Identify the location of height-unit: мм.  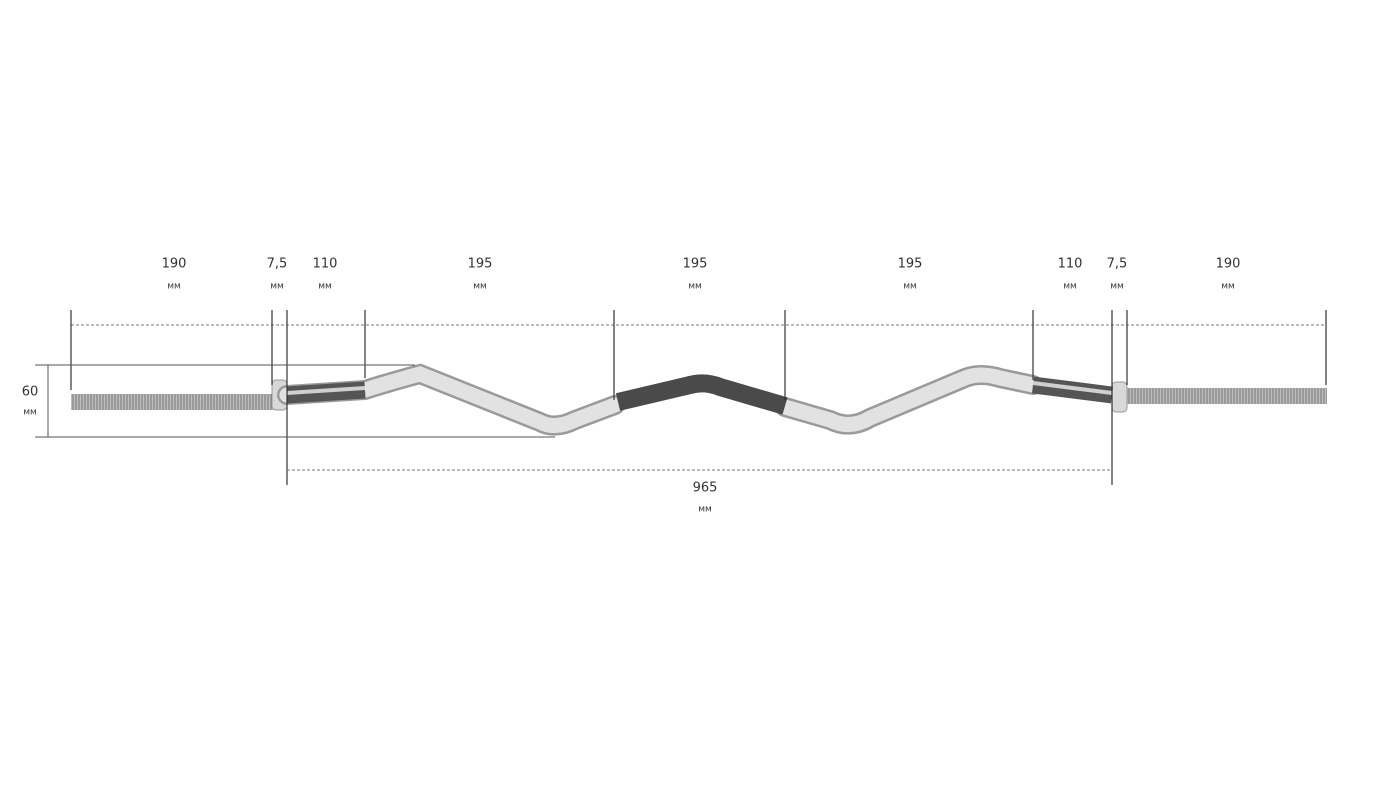
(30, 413).